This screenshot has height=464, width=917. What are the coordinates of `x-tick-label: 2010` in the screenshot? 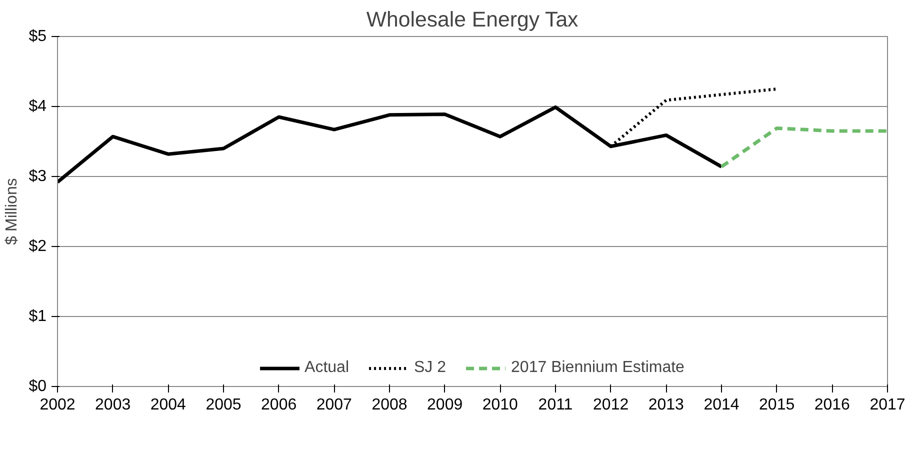 It's located at (500, 405).